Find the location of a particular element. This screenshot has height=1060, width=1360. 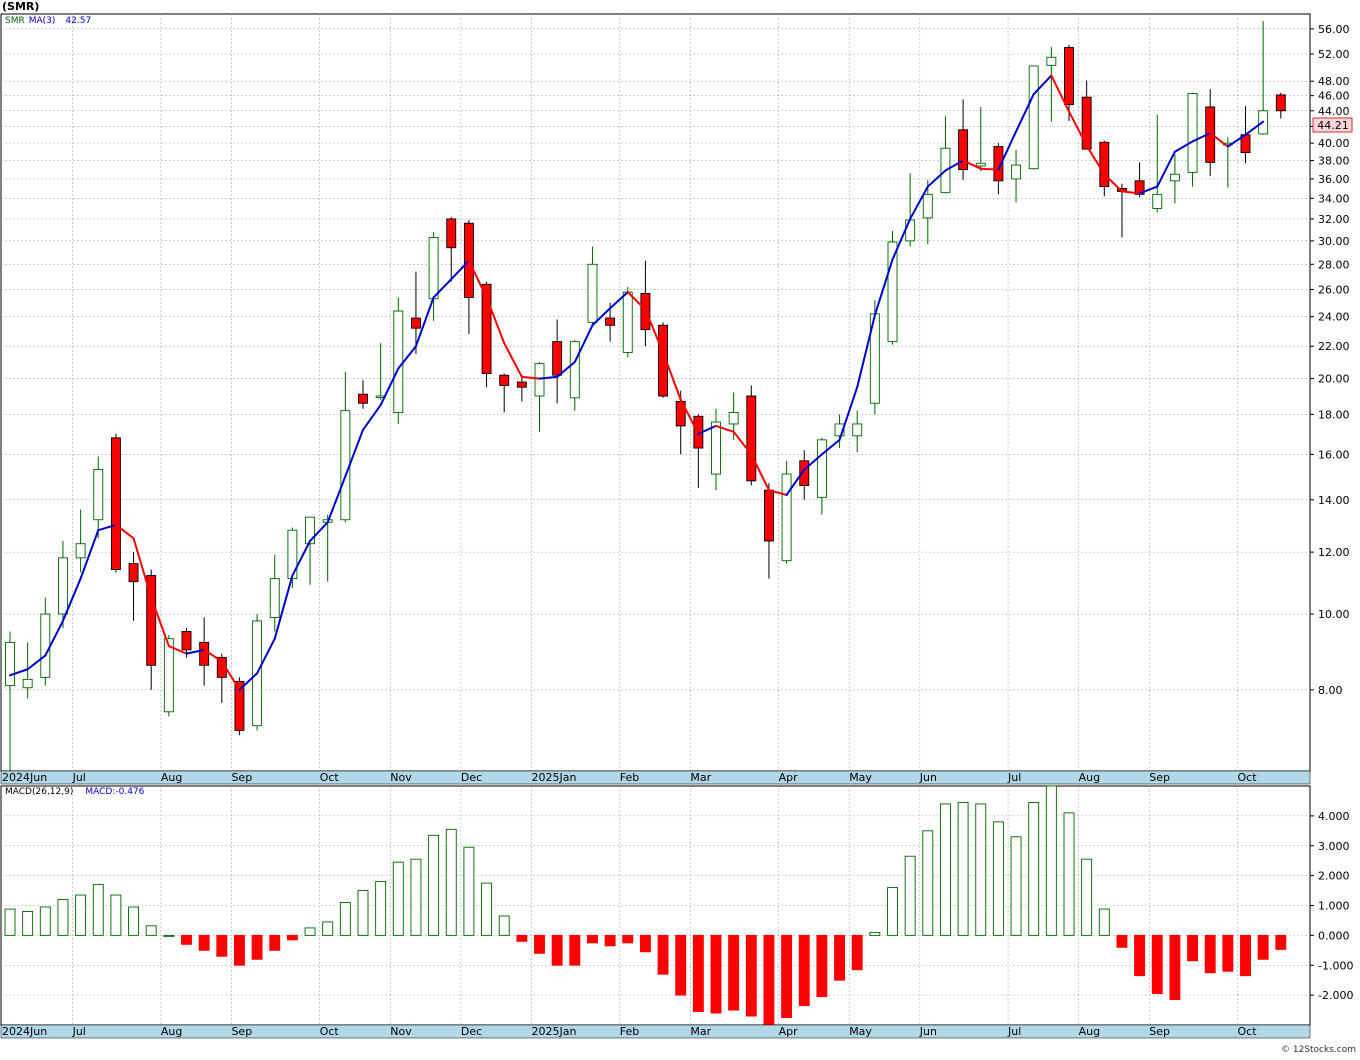

price-y-tick-label: 46.00 is located at coordinates (1334, 96).